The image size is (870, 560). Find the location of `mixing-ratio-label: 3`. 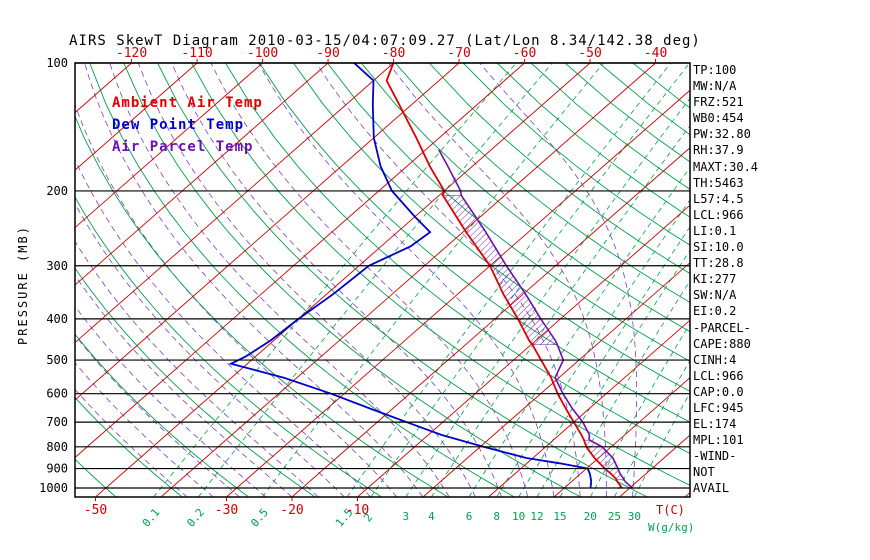

mixing-ratio-label: 3 is located at coordinates (405, 516).